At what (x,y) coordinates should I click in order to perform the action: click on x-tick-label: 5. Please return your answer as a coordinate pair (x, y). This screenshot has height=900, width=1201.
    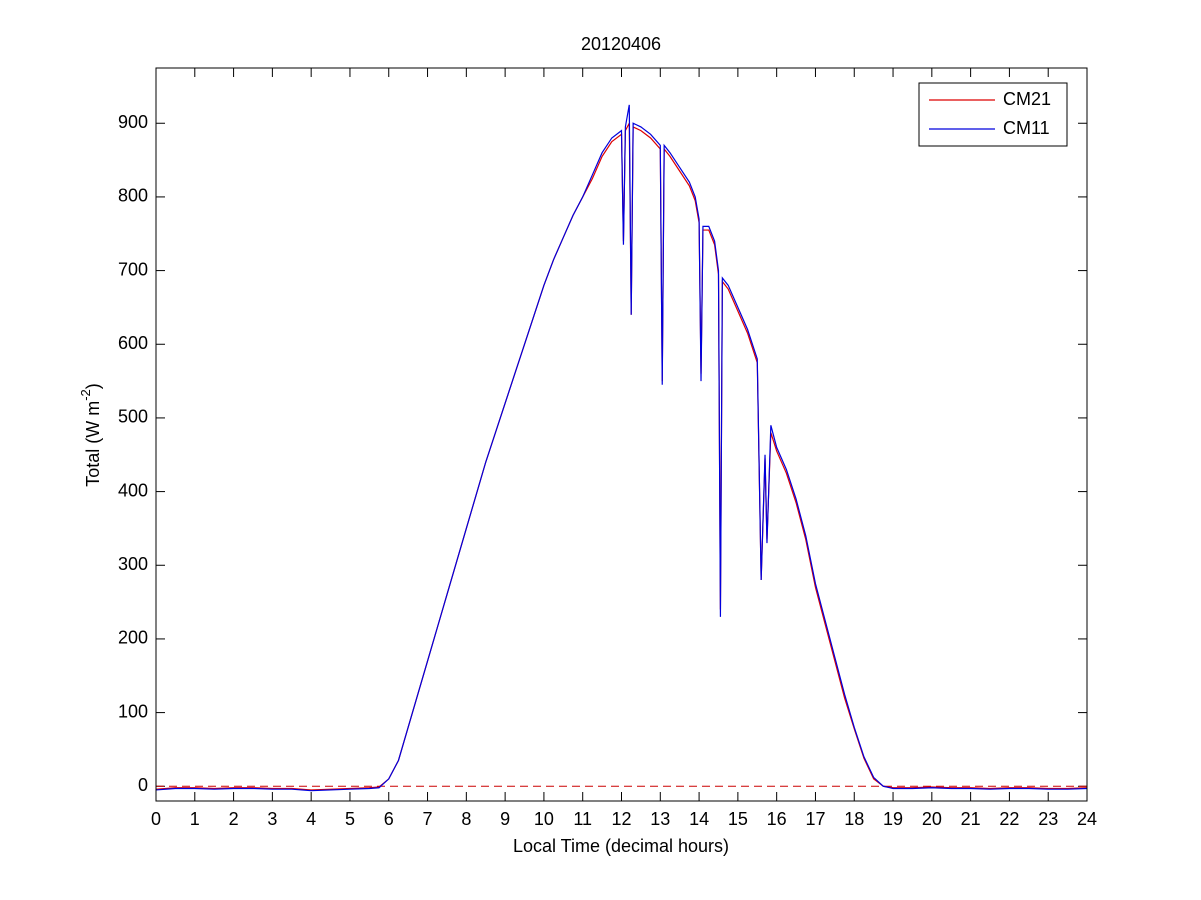
    Looking at the image, I should click on (350, 819).